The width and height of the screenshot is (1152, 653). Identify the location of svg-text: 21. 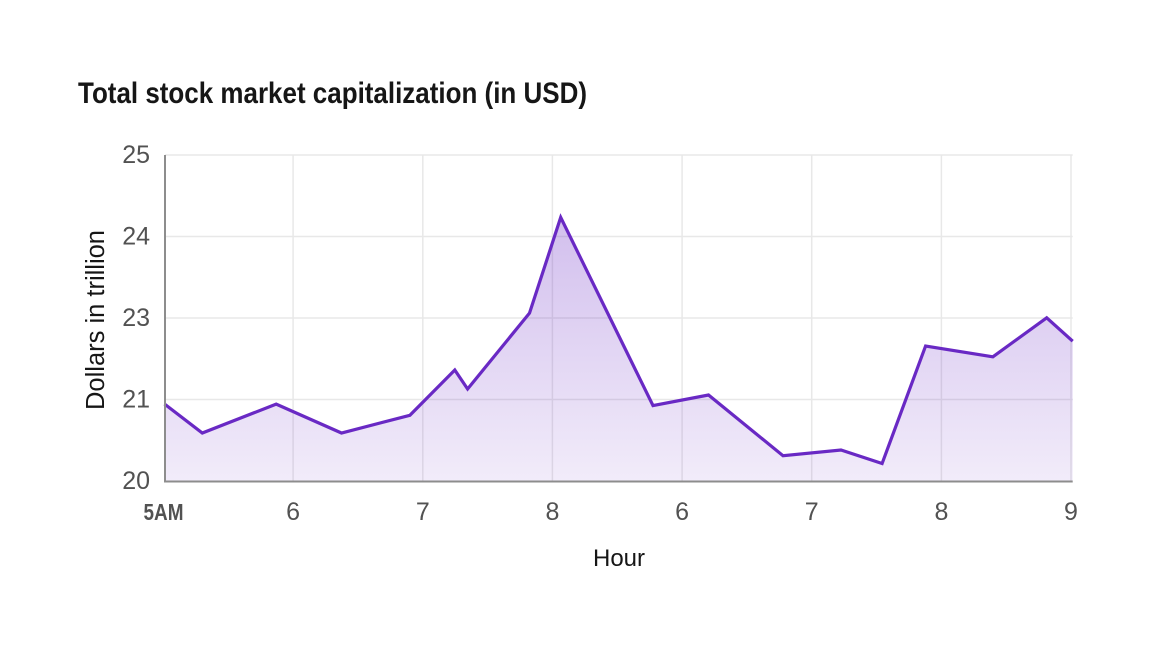
(136, 400).